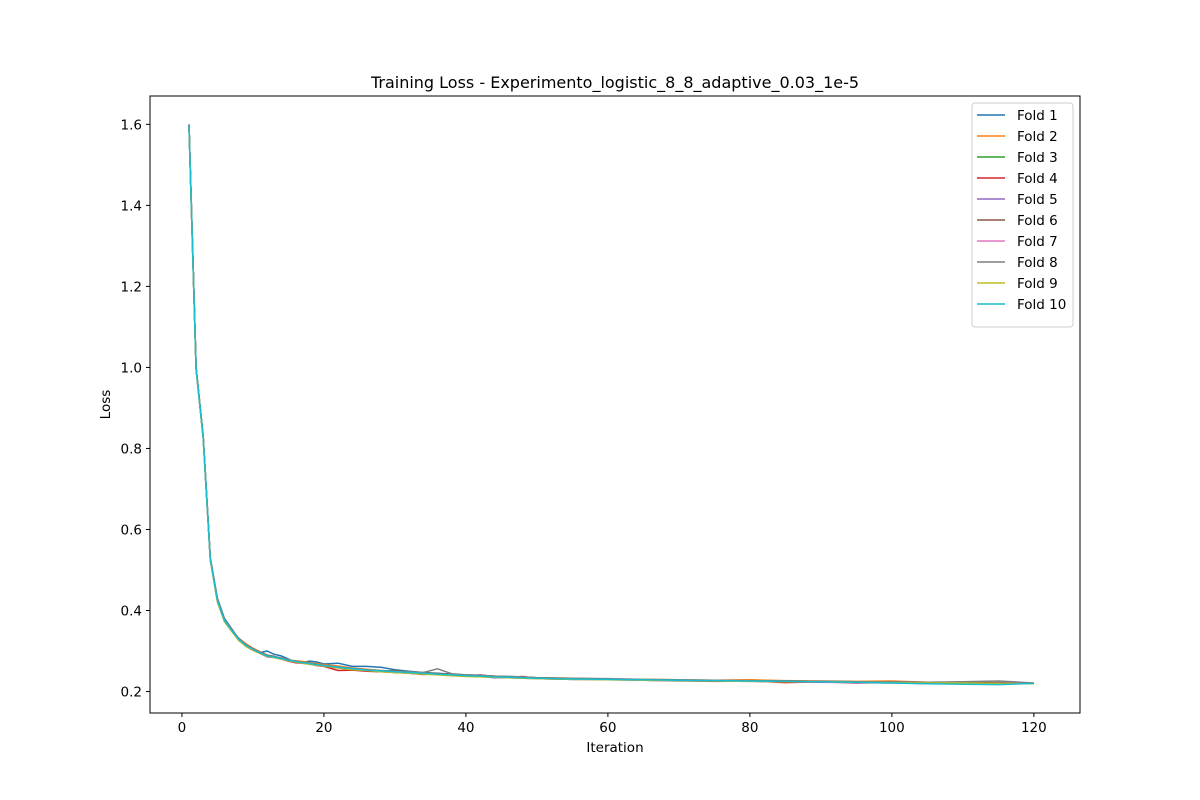 Image resolution: width=1200 pixels, height=800 pixels. Describe the element at coordinates (749, 728) in the screenshot. I see `x-tick-label: 80` at that location.